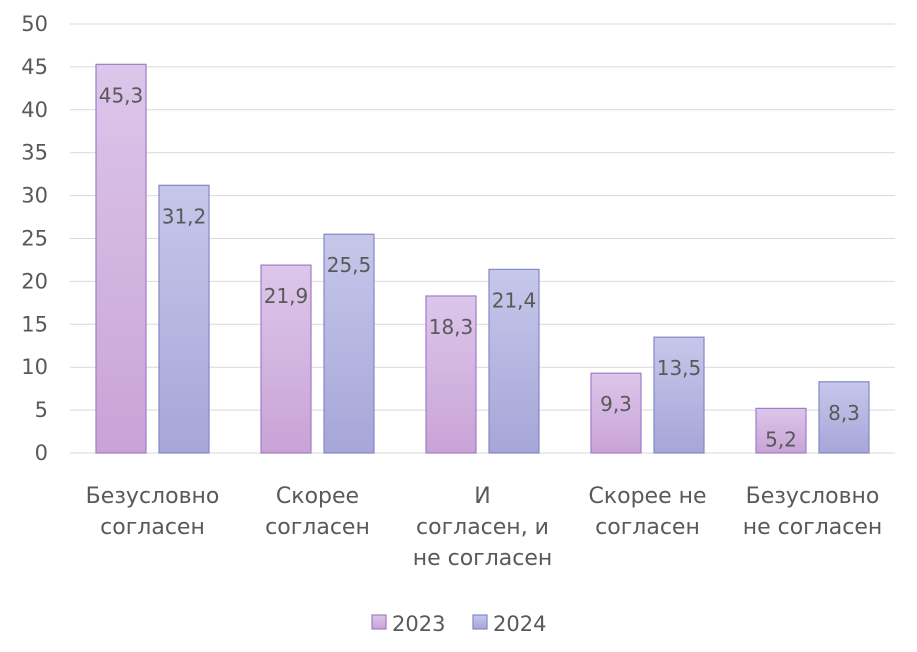  Describe the element at coordinates (317, 512) in the screenshot. I see `x-category-label: Скорее согласен` at that location.